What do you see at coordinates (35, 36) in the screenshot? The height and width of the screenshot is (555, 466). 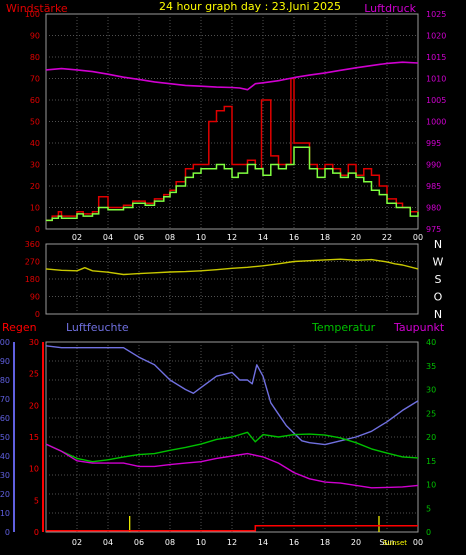 I see `wind-axis-tick-label: 90` at bounding box center [35, 36].